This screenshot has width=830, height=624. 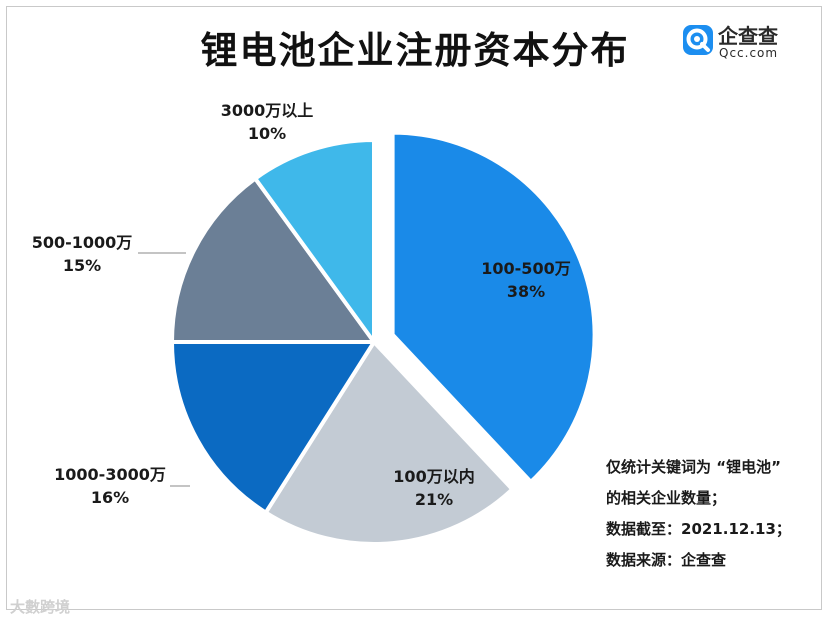 I want to click on slice-name-500-1000: 500-1000万, so click(x=82, y=242).